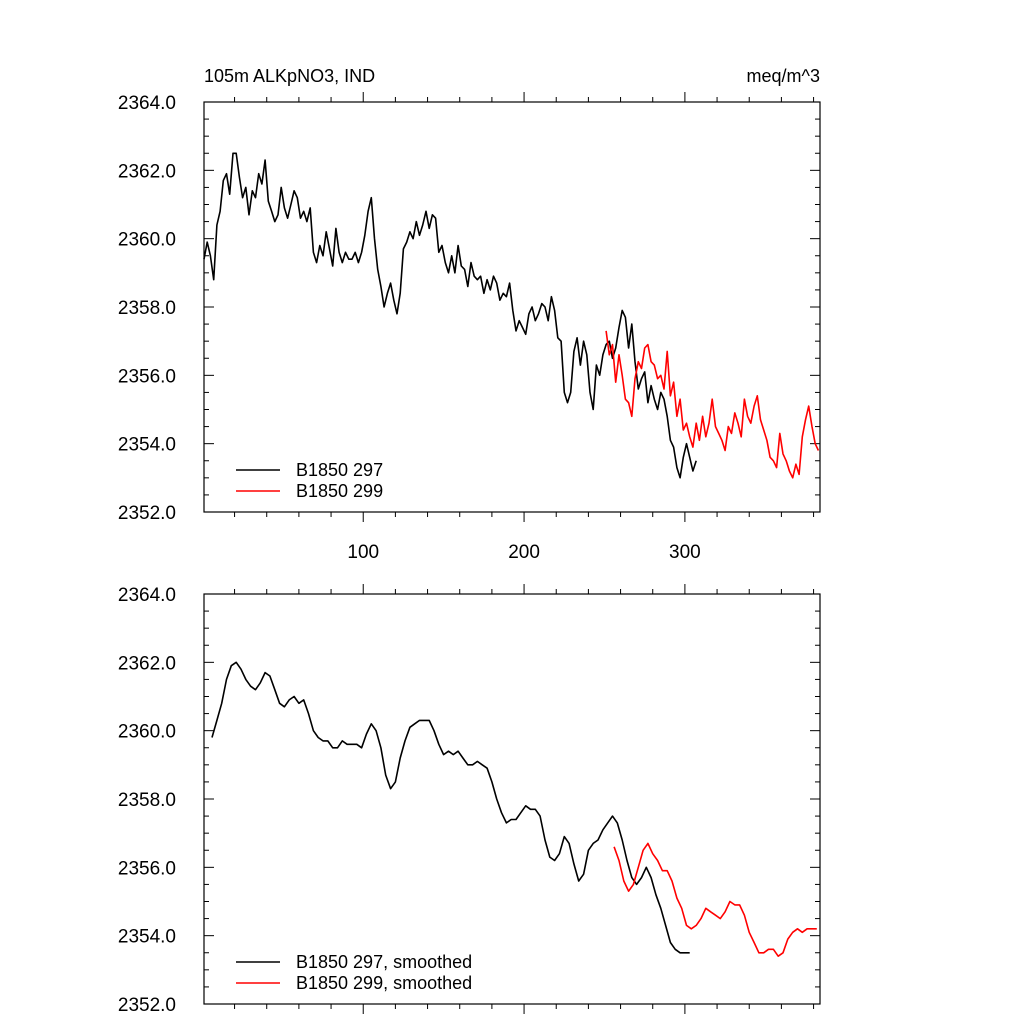 This screenshot has width=1024, height=1024. Describe the element at coordinates (384, 983) in the screenshot. I see `legend-label: B1850 299, smoothed` at that location.